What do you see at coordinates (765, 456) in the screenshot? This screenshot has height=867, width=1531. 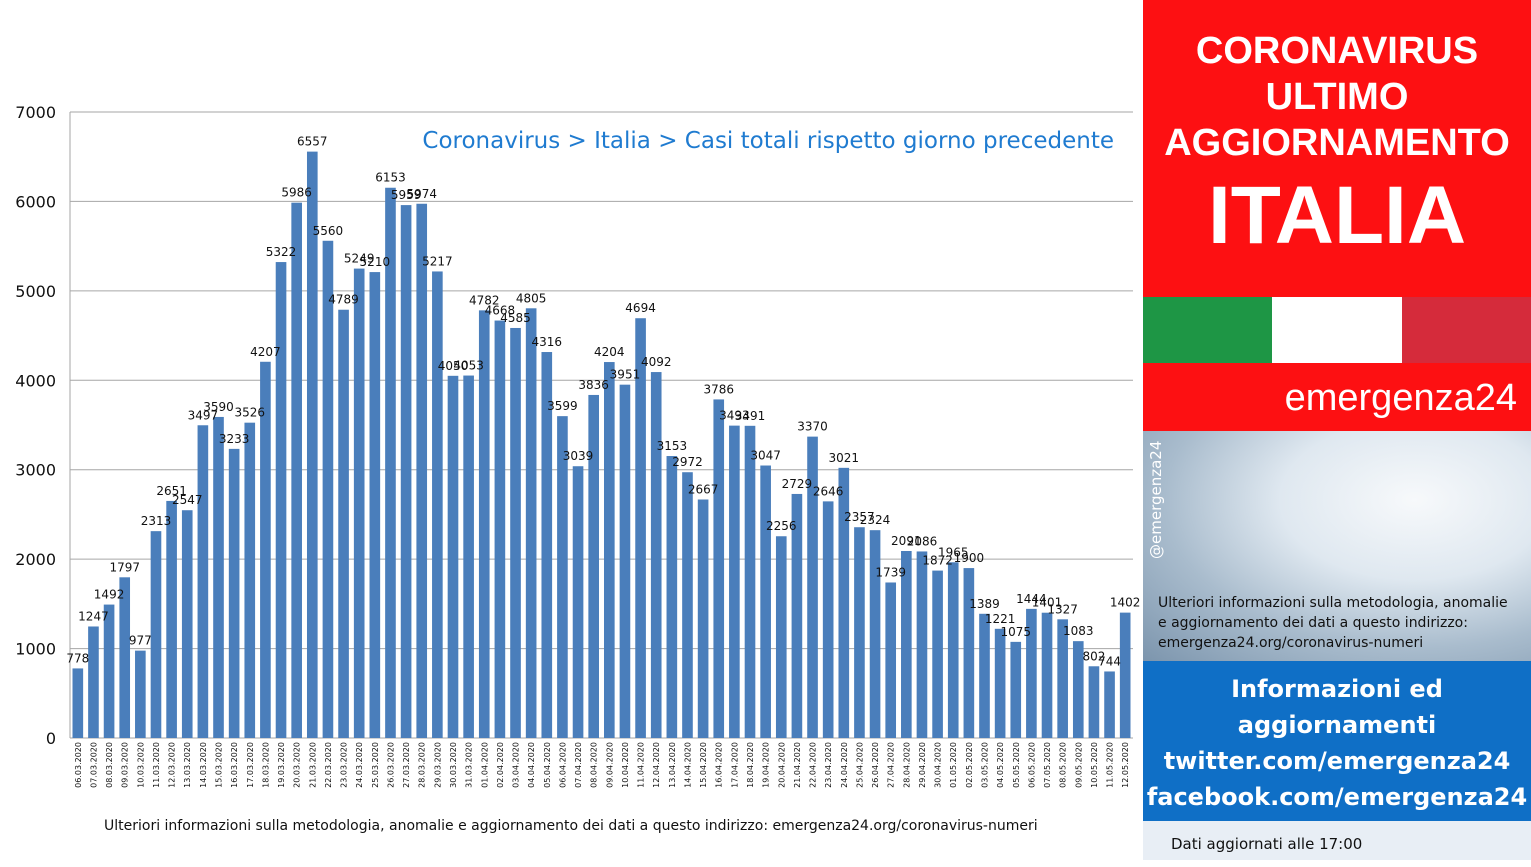 I see `data-label: 3047` at bounding box center [765, 456].